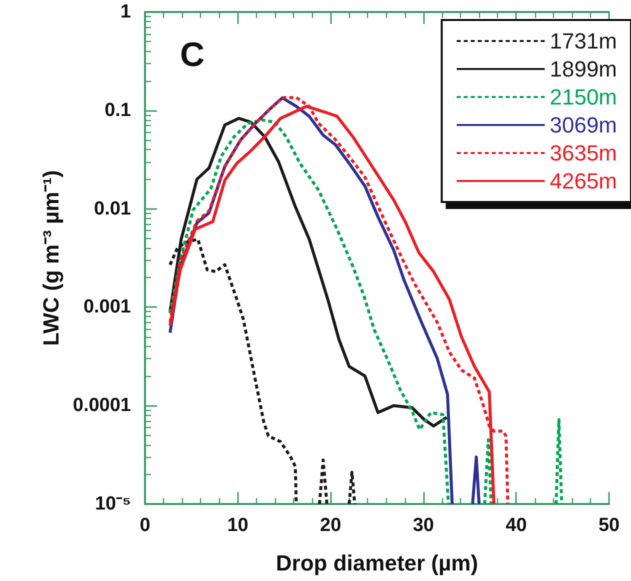 Image resolution: width=631 pixels, height=581 pixels. Describe the element at coordinates (609, 525) in the screenshot. I see `x-tick-label: 50` at that location.